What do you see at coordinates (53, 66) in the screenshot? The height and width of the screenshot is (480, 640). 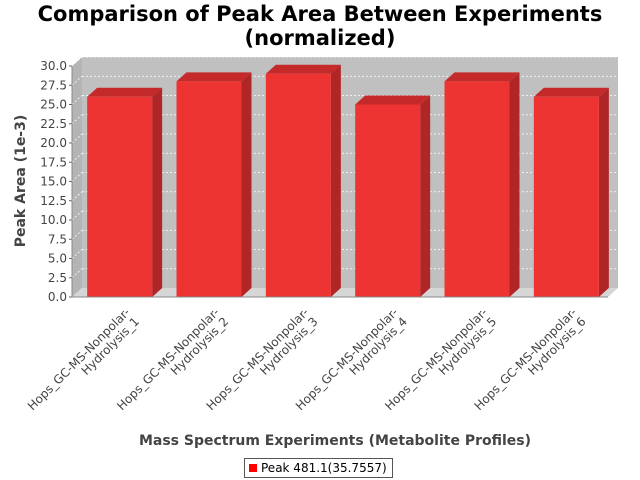 I see `y-tick-label: 30.0` at bounding box center [53, 66].